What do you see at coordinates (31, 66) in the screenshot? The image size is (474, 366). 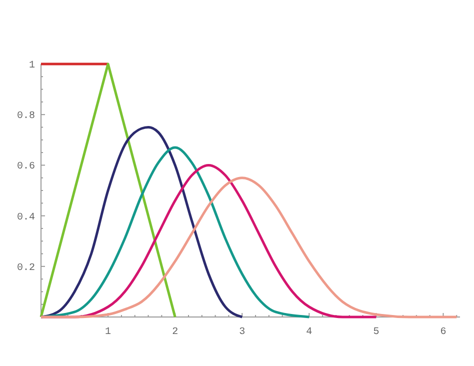 I see `y-tick-label: 1` at bounding box center [31, 66].